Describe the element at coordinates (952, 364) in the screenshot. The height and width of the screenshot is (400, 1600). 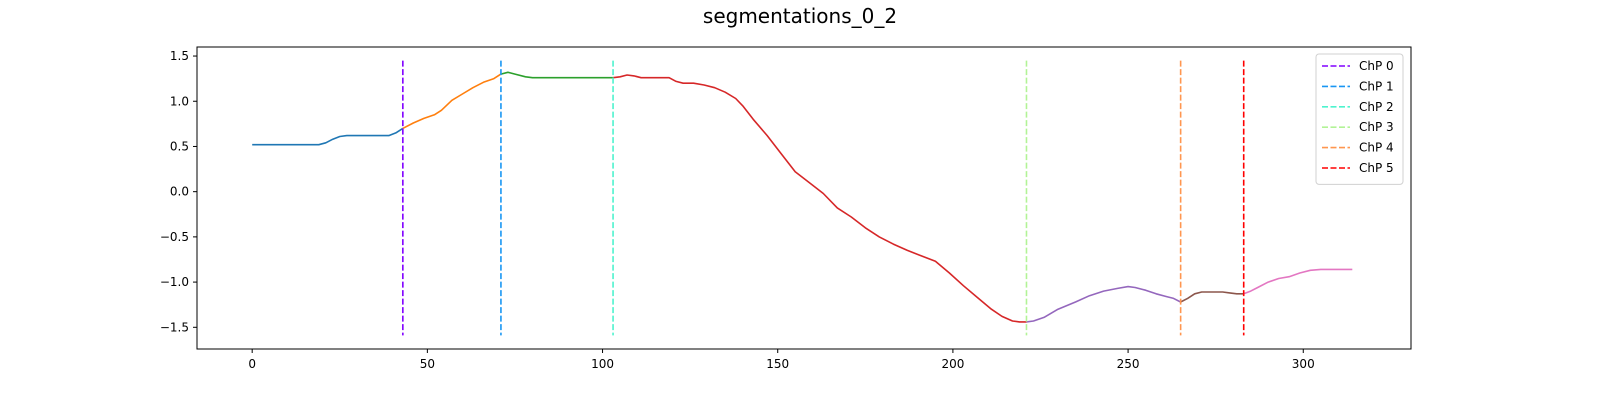
I see `x-tick-label: 200` at that location.